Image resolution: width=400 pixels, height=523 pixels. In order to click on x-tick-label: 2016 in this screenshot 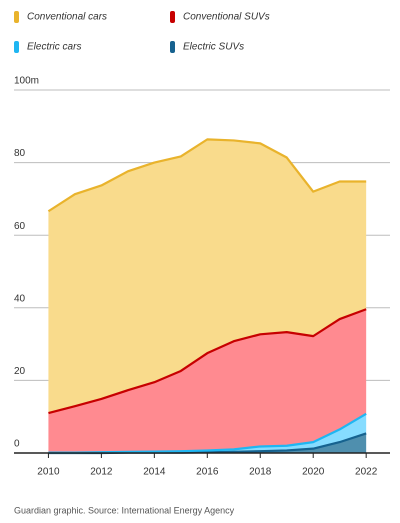, I will do `click(207, 472)`.